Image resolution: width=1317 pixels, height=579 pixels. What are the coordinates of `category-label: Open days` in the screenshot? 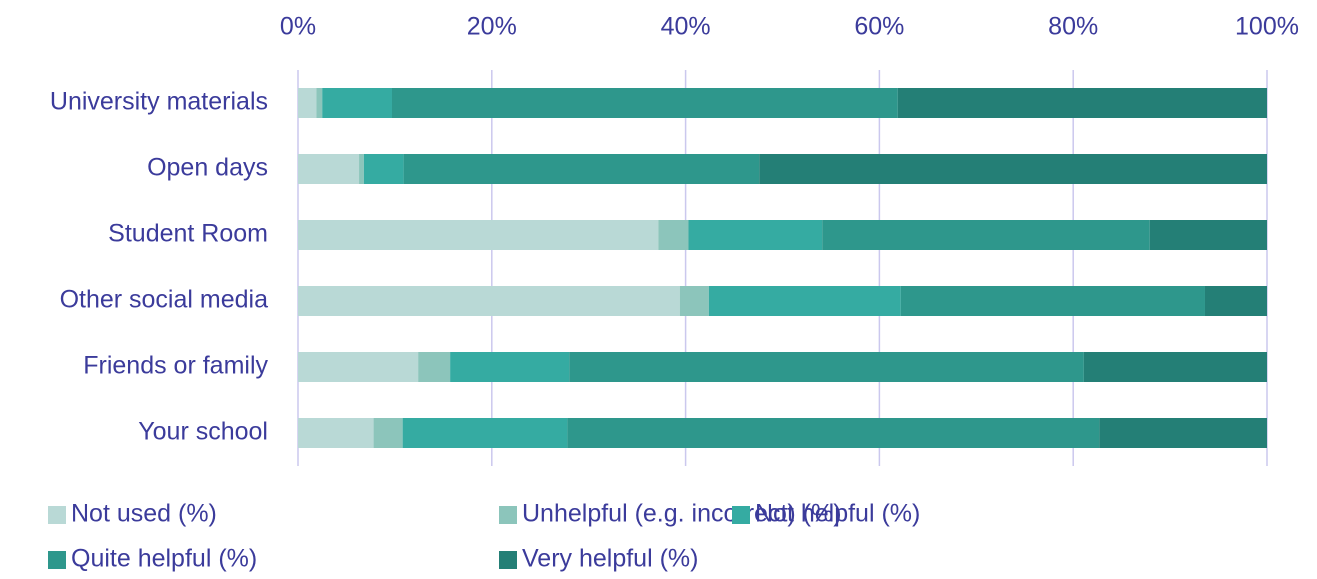 It's located at (207, 168).